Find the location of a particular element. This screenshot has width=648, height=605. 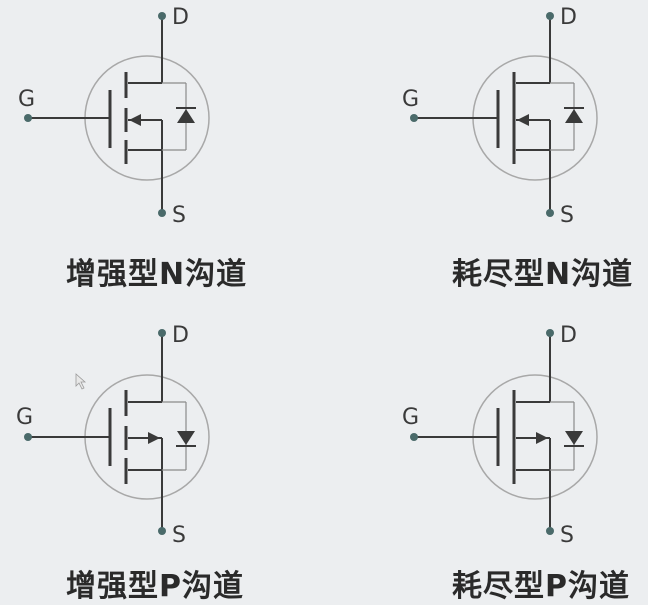

symbol-nmos-enhancement: D S G is located at coordinates (114, 116).